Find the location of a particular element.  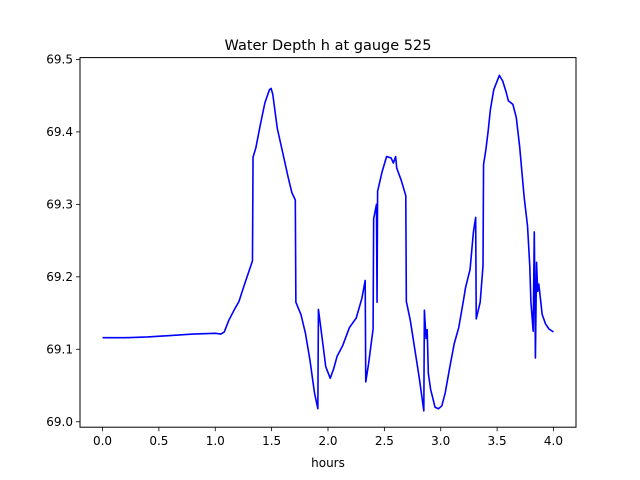

y-tick-label: 69.4 is located at coordinates (59, 132).